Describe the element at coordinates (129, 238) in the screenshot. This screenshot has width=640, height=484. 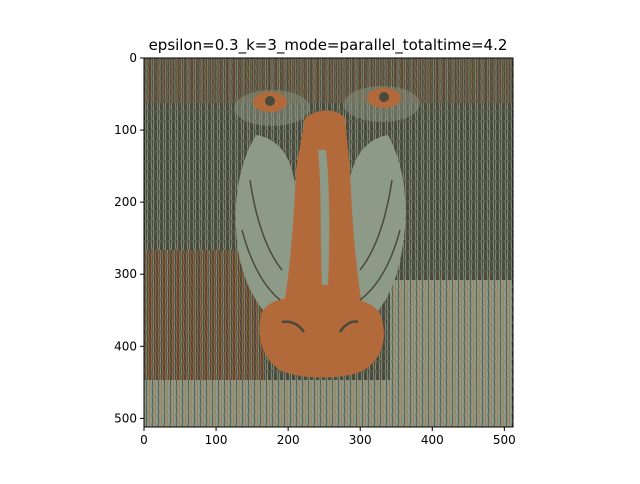
I see `y-axis: 0 100 200 300 400 500` at that location.